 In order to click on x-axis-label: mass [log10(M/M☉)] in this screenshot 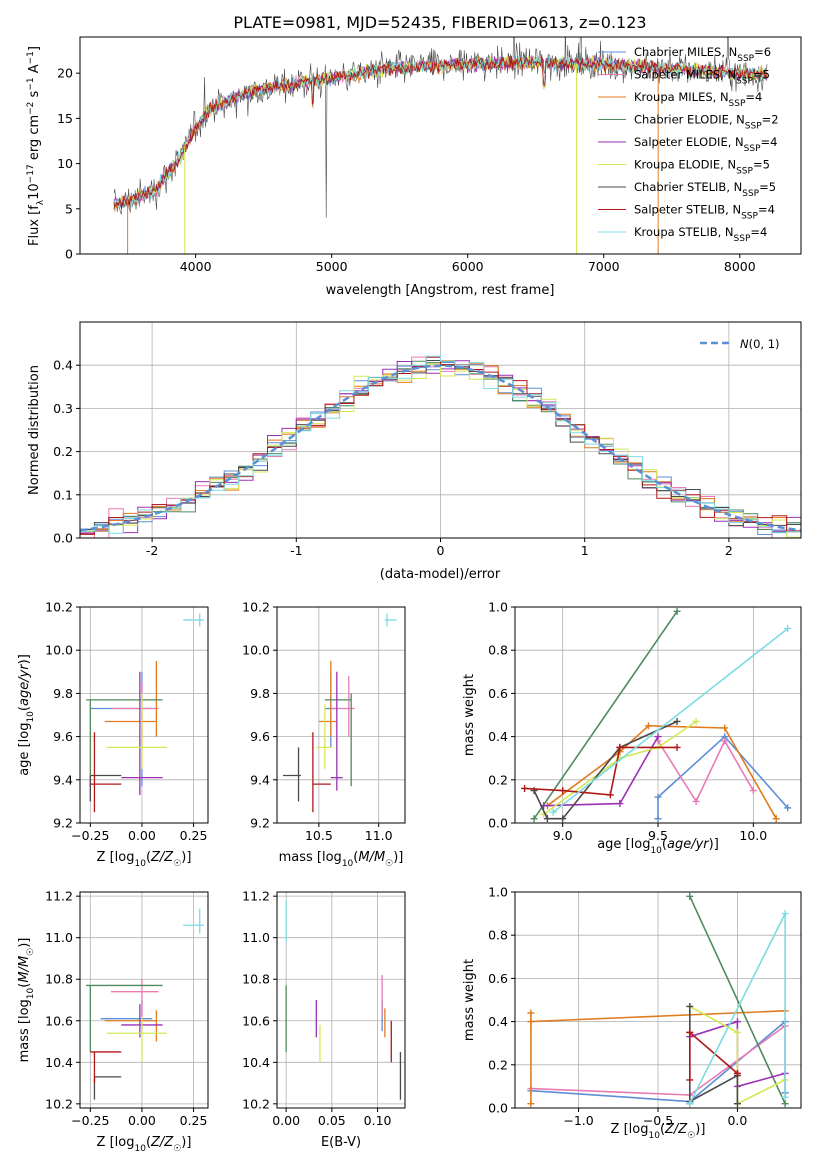, I will do `click(341, 859)`.